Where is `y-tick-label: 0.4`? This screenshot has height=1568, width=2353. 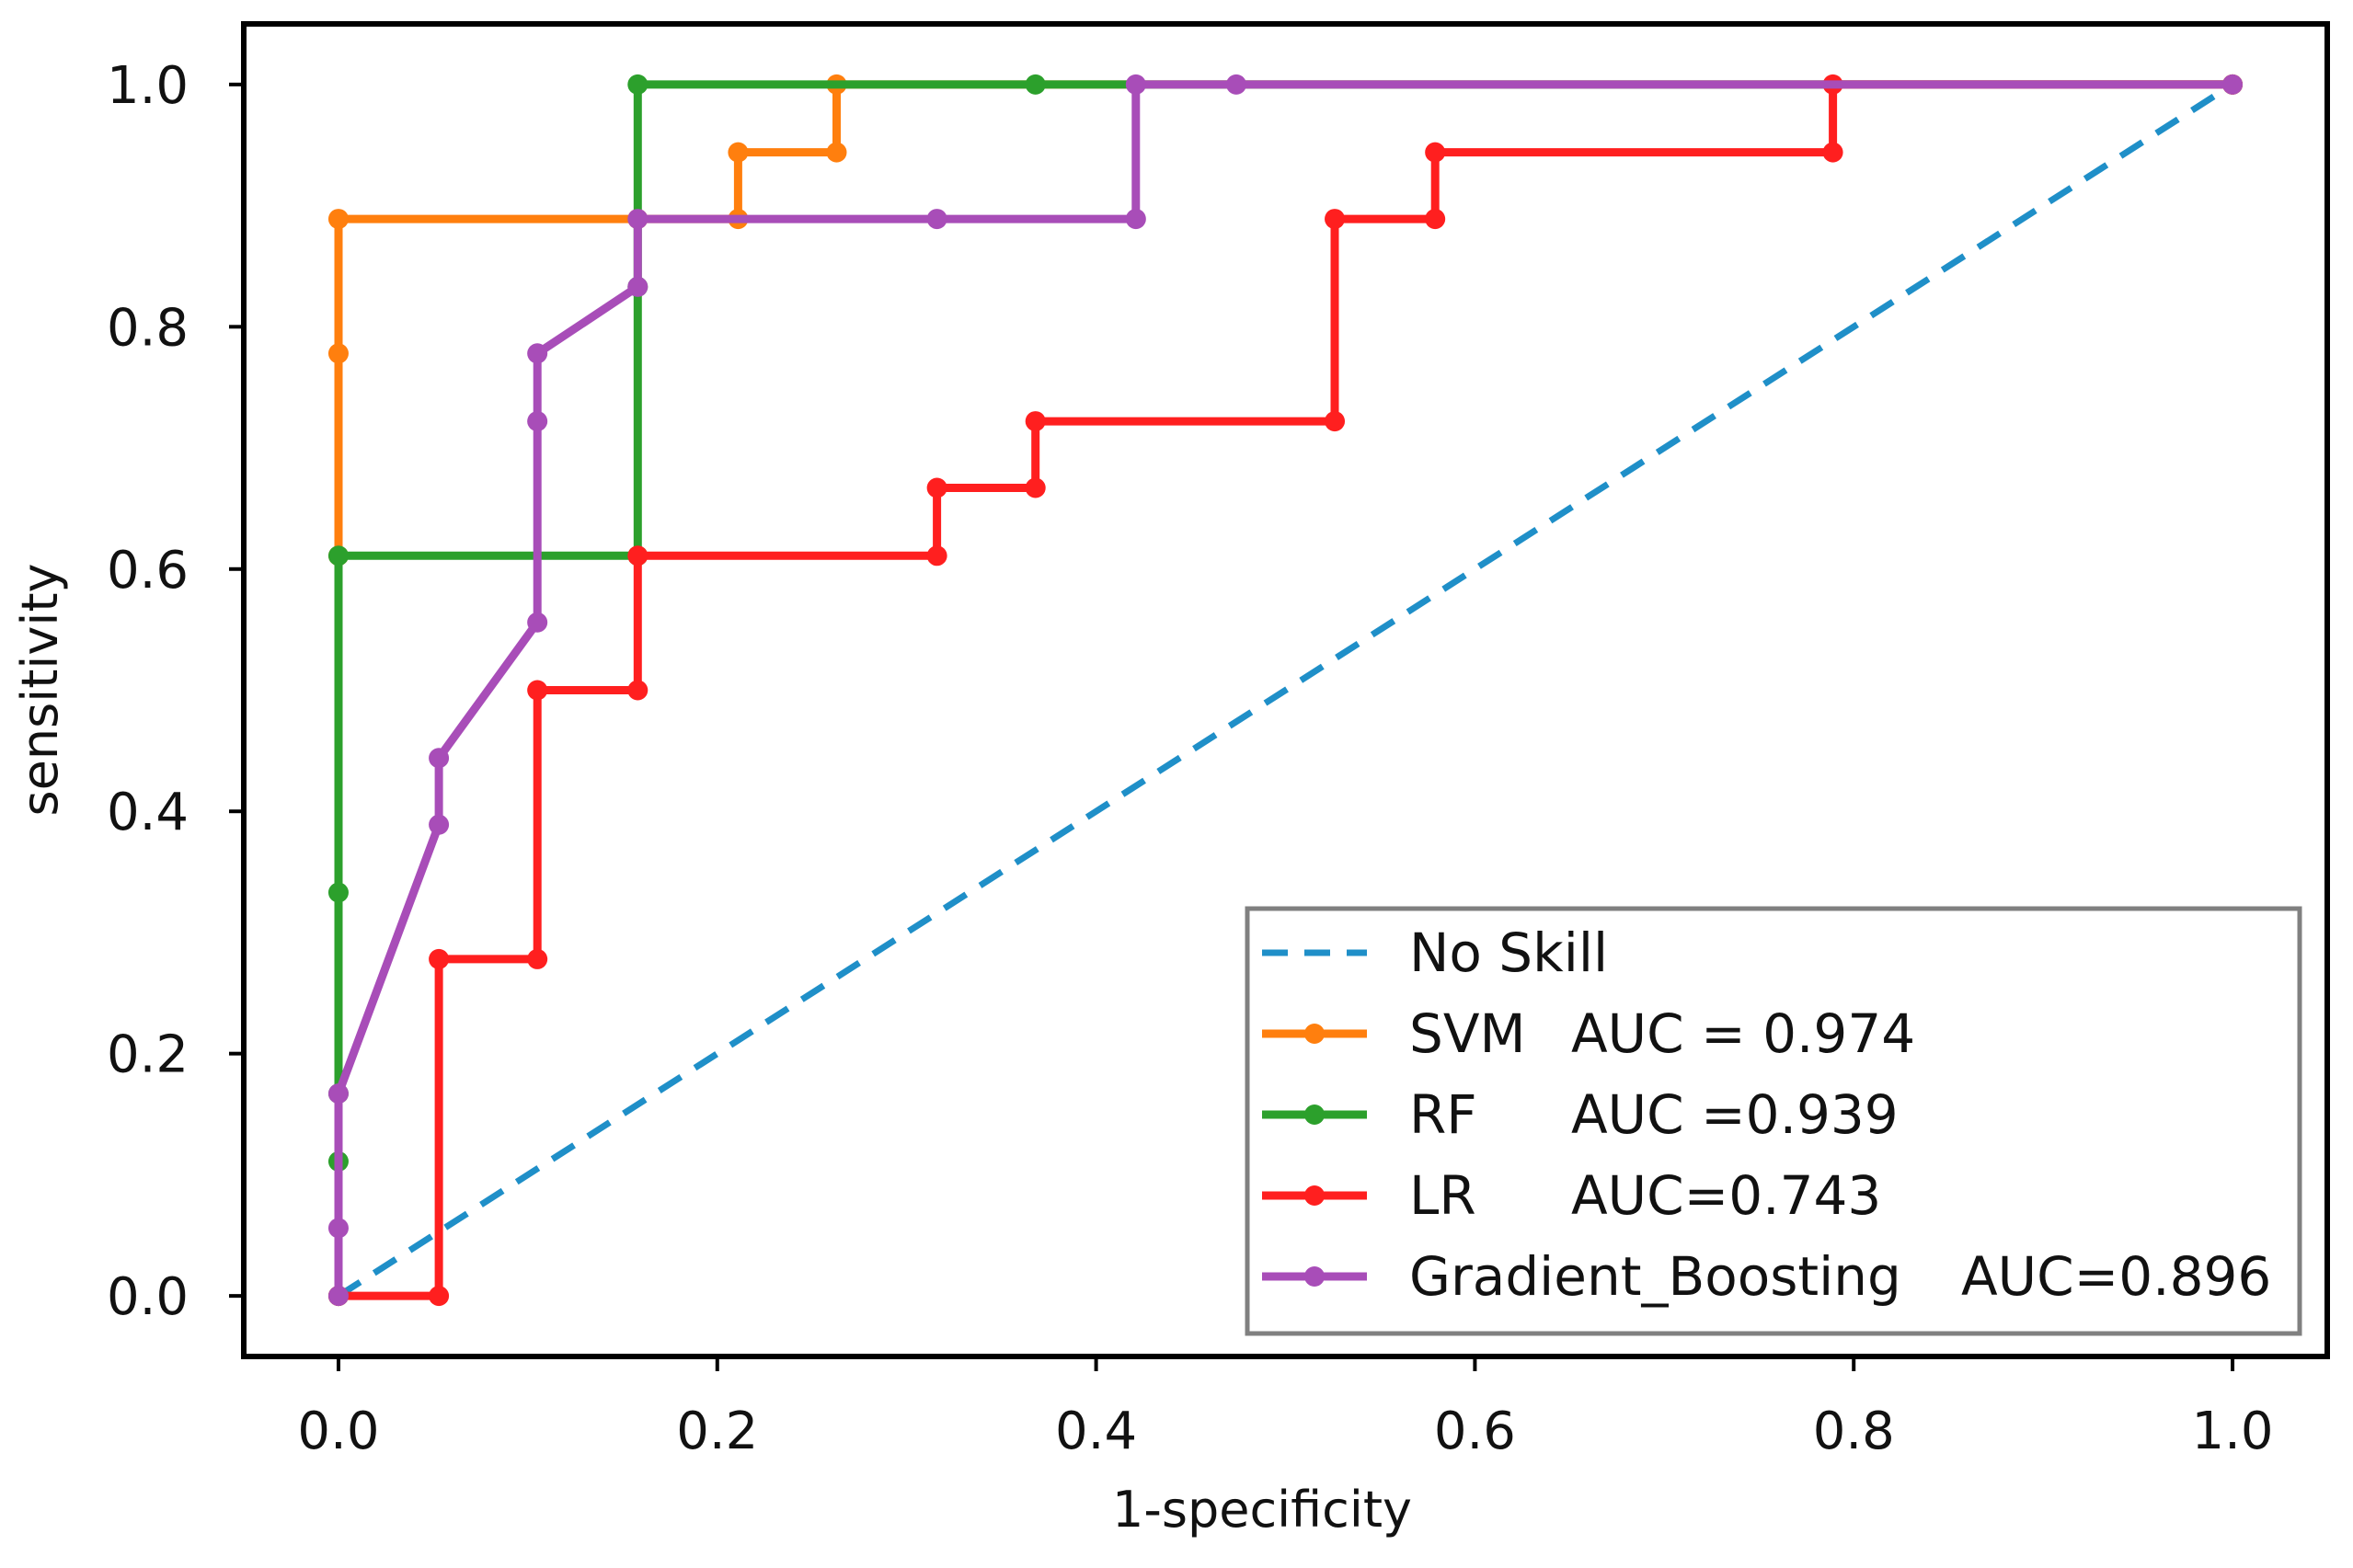 y-tick-label: 0.4 is located at coordinates (148, 812).